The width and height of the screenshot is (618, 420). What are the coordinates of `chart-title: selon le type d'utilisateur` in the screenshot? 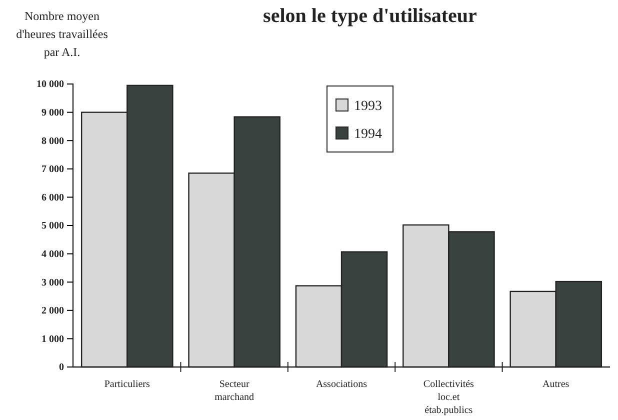 It's located at (370, 16).